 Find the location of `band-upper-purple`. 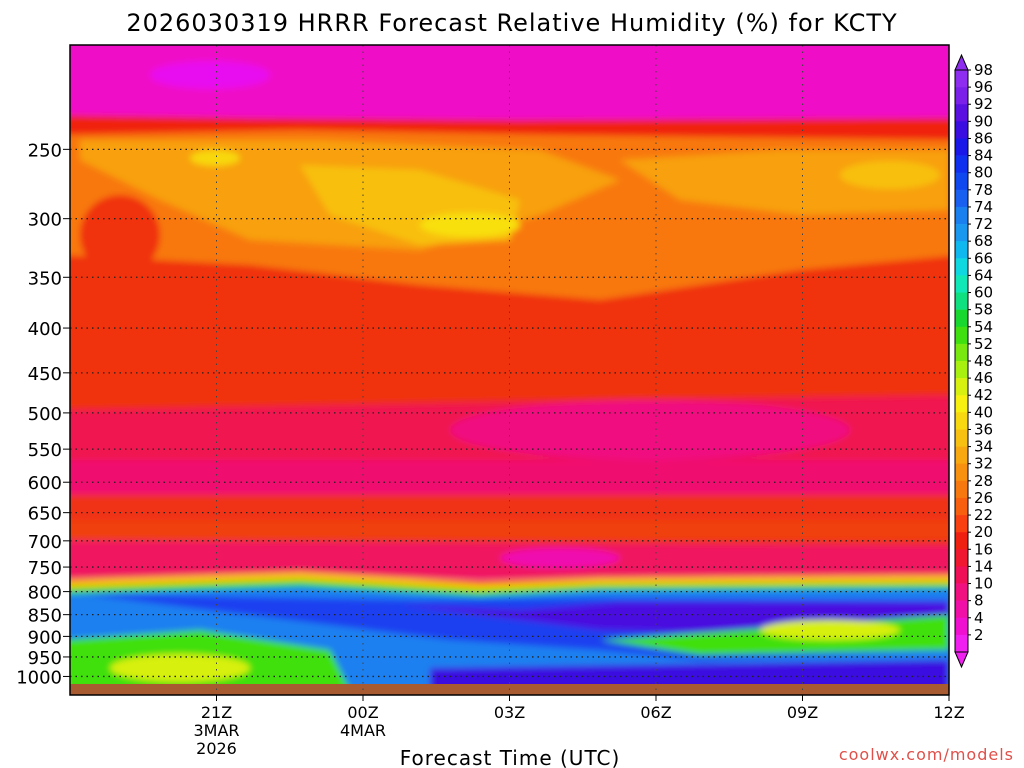

band-upper-purple is located at coordinates (210, 75).